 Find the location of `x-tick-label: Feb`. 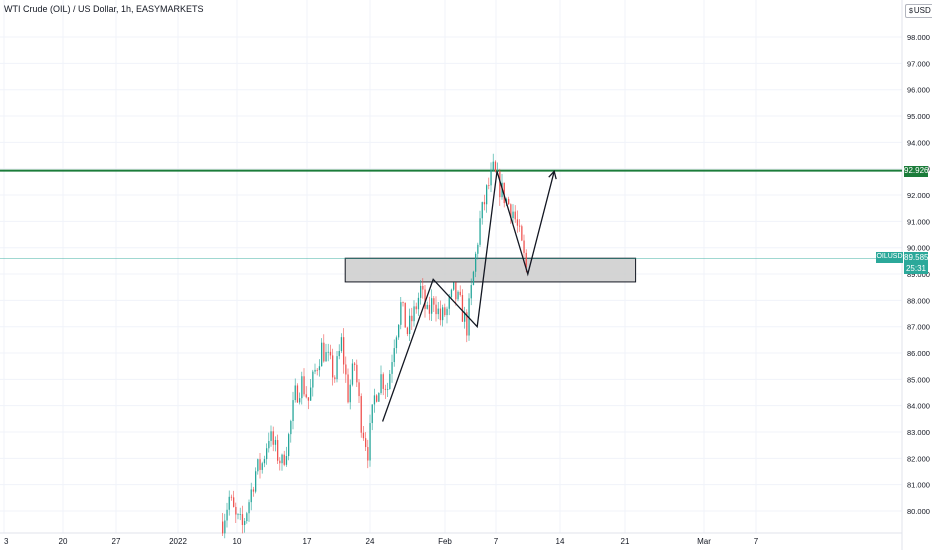

x-tick-label: Feb is located at coordinates (445, 541).